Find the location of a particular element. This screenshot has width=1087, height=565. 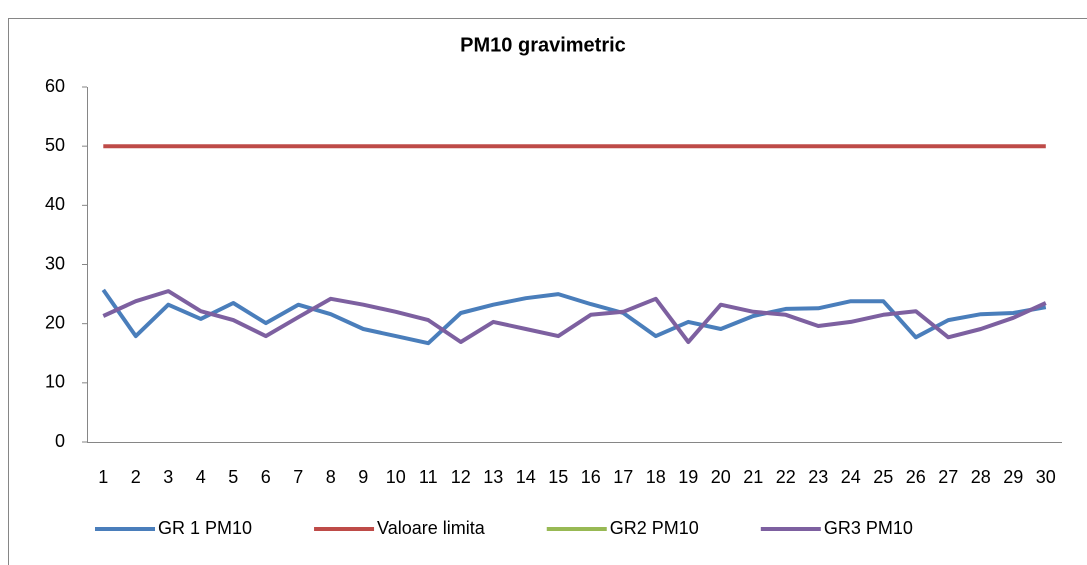

x-tick-label: 18 is located at coordinates (656, 477).